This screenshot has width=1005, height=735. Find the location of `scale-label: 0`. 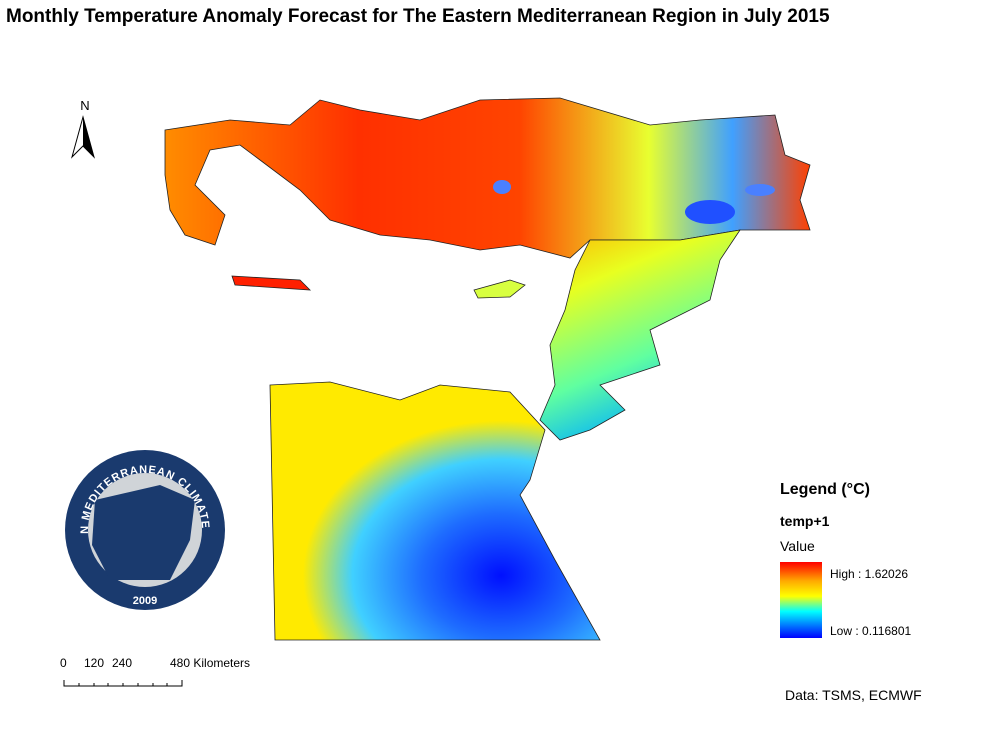

scale-label: 0 is located at coordinates (63, 663).